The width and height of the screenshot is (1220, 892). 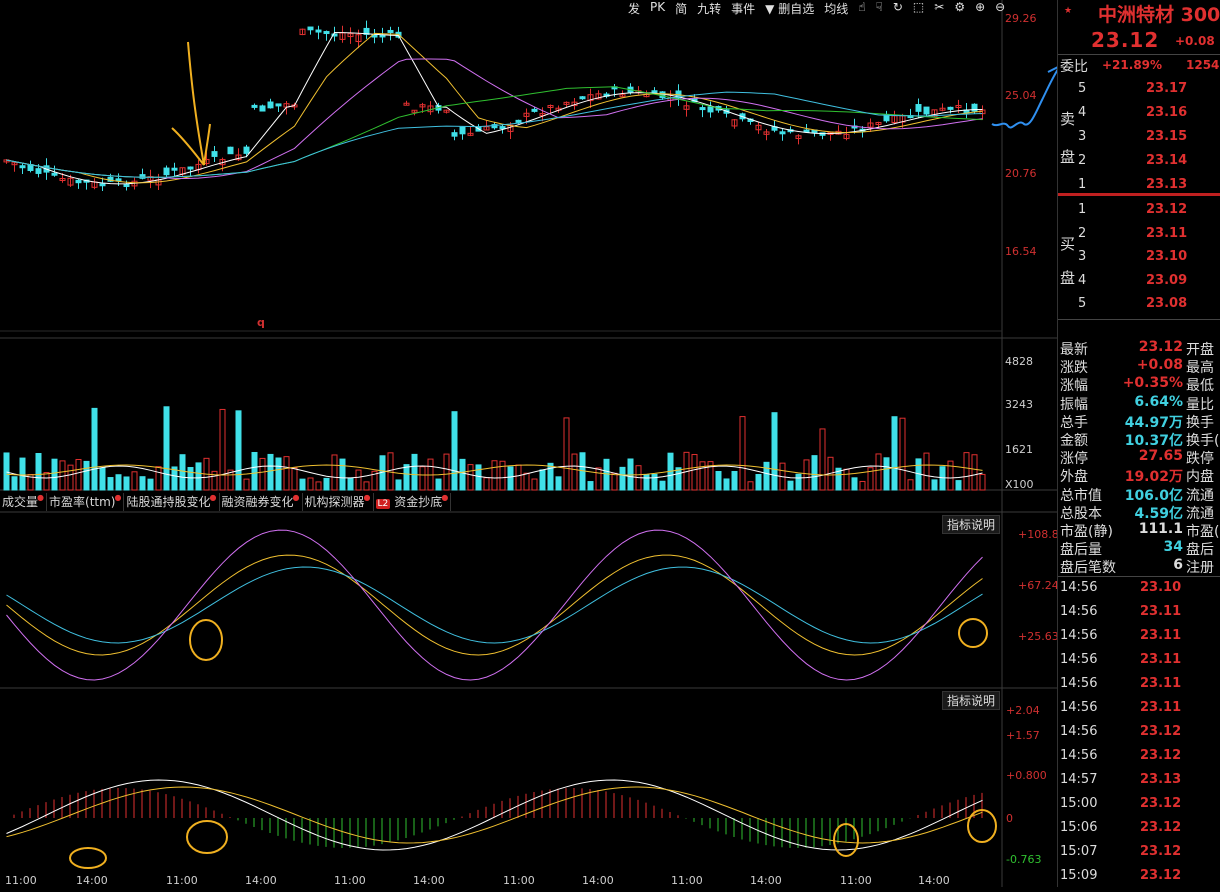 I want to click on bid-level: 2 23.11, so click(x=1139, y=235).